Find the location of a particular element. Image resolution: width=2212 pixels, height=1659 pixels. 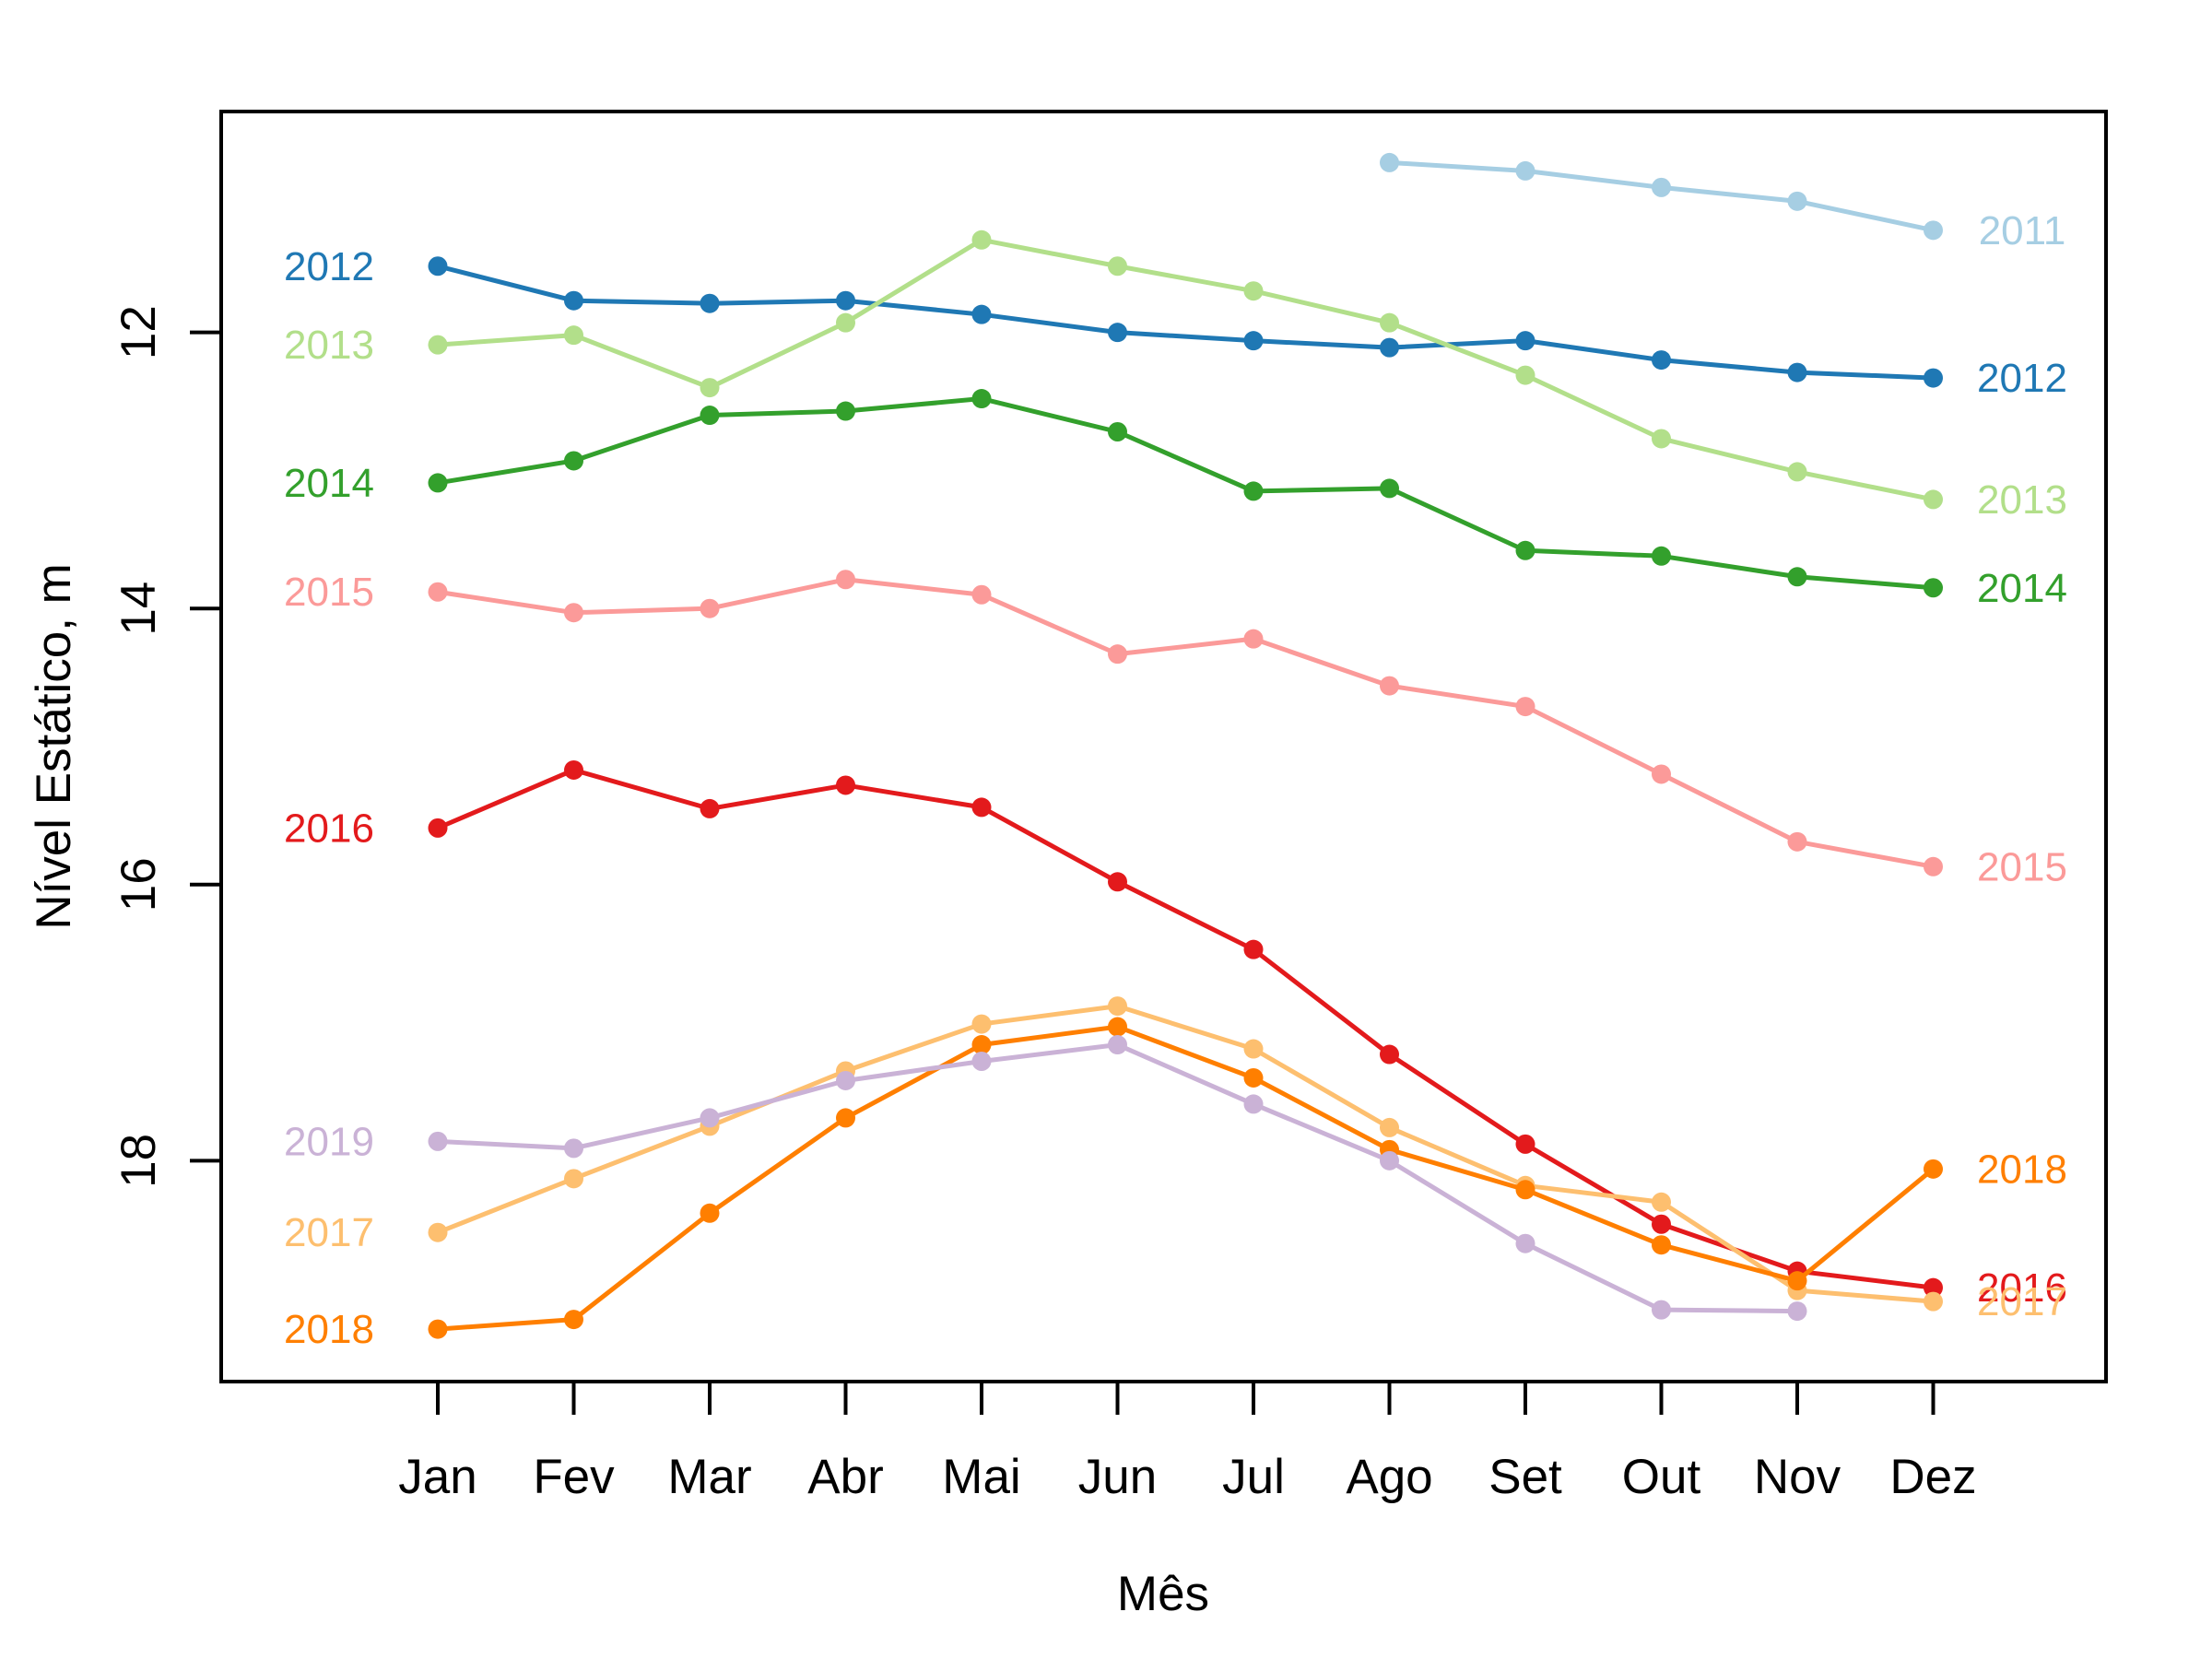

series-2014 is located at coordinates (1185, 493).